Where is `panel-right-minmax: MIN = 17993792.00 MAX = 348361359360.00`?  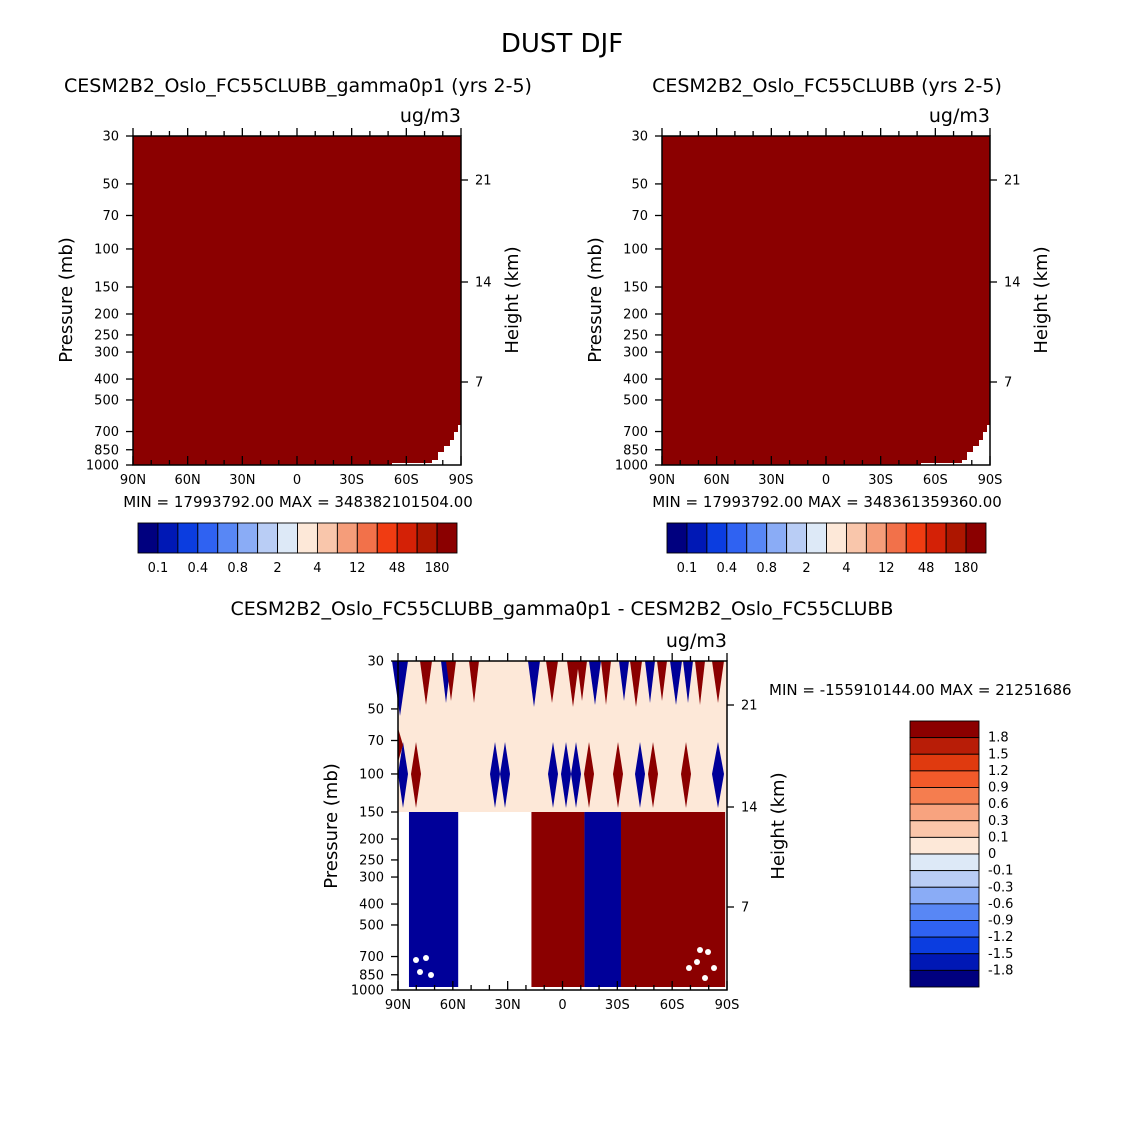 panel-right-minmax: MIN = 17993792.00 MAX = 348361359360.00 is located at coordinates (827, 502).